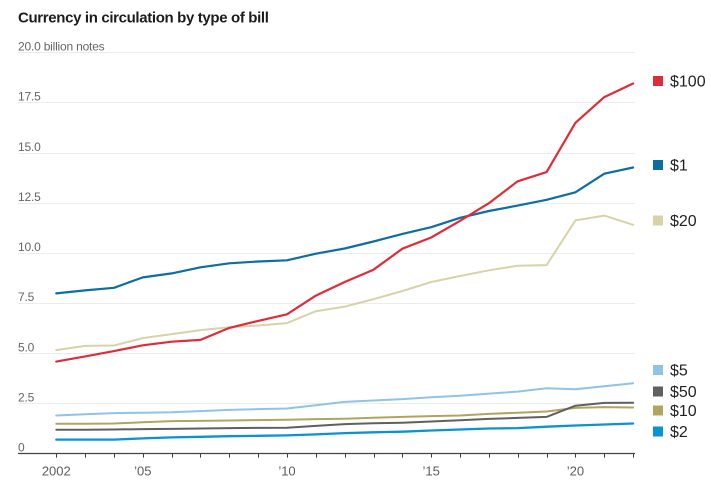 This screenshot has height=494, width=711. What do you see at coordinates (56, 470) in the screenshot?
I see `svg-text: 2002` at bounding box center [56, 470].